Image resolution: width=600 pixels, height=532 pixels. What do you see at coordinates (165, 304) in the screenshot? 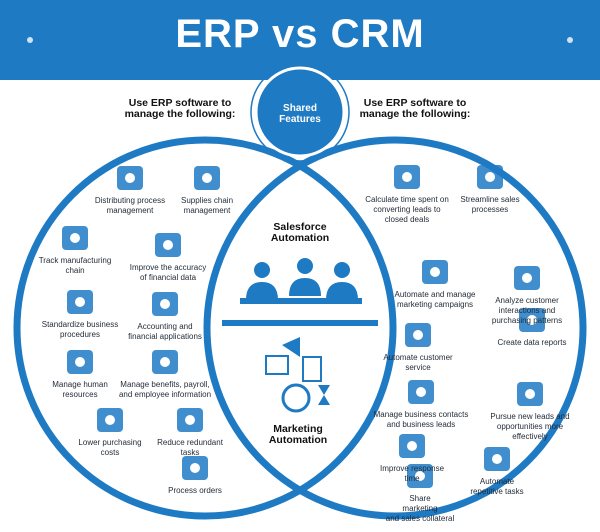
I see `calculator-icon` at bounding box center [165, 304].